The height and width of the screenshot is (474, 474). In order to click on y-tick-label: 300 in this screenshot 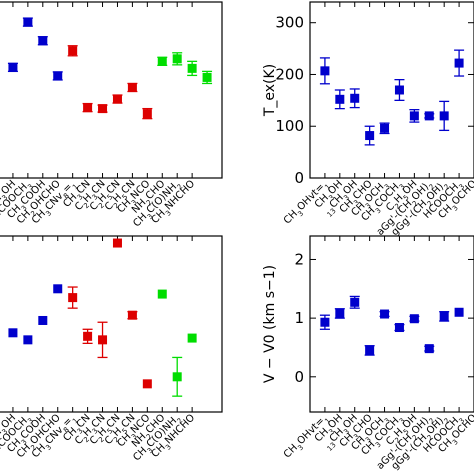, I will do `click(289, 23)`.